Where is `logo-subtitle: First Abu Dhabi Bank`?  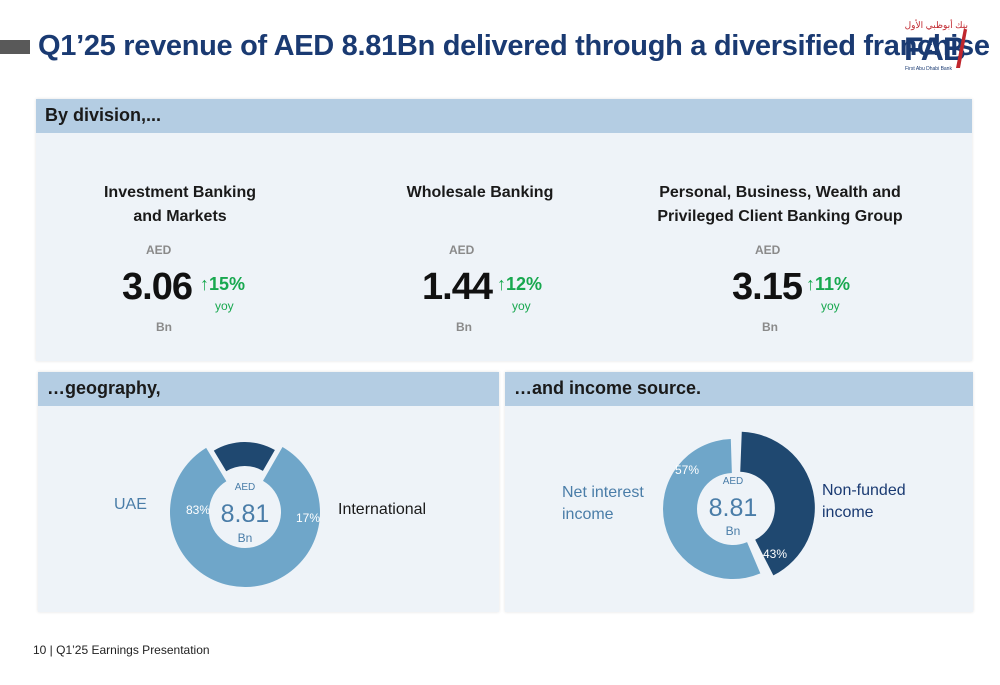
logo-subtitle: First Abu Dhabi Bank is located at coordinates (928, 69).